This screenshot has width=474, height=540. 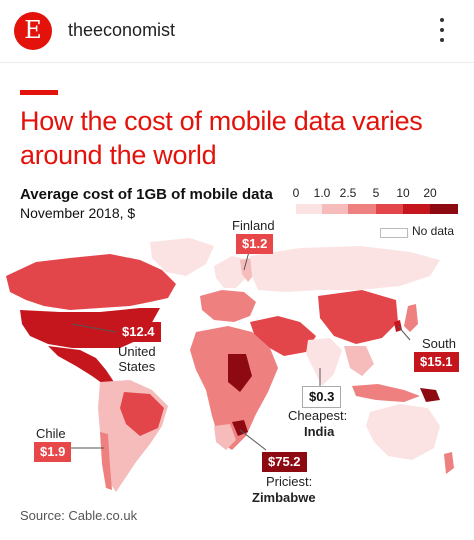 I want to click on chart-title-line-2: around the world, so click(x=118, y=155).